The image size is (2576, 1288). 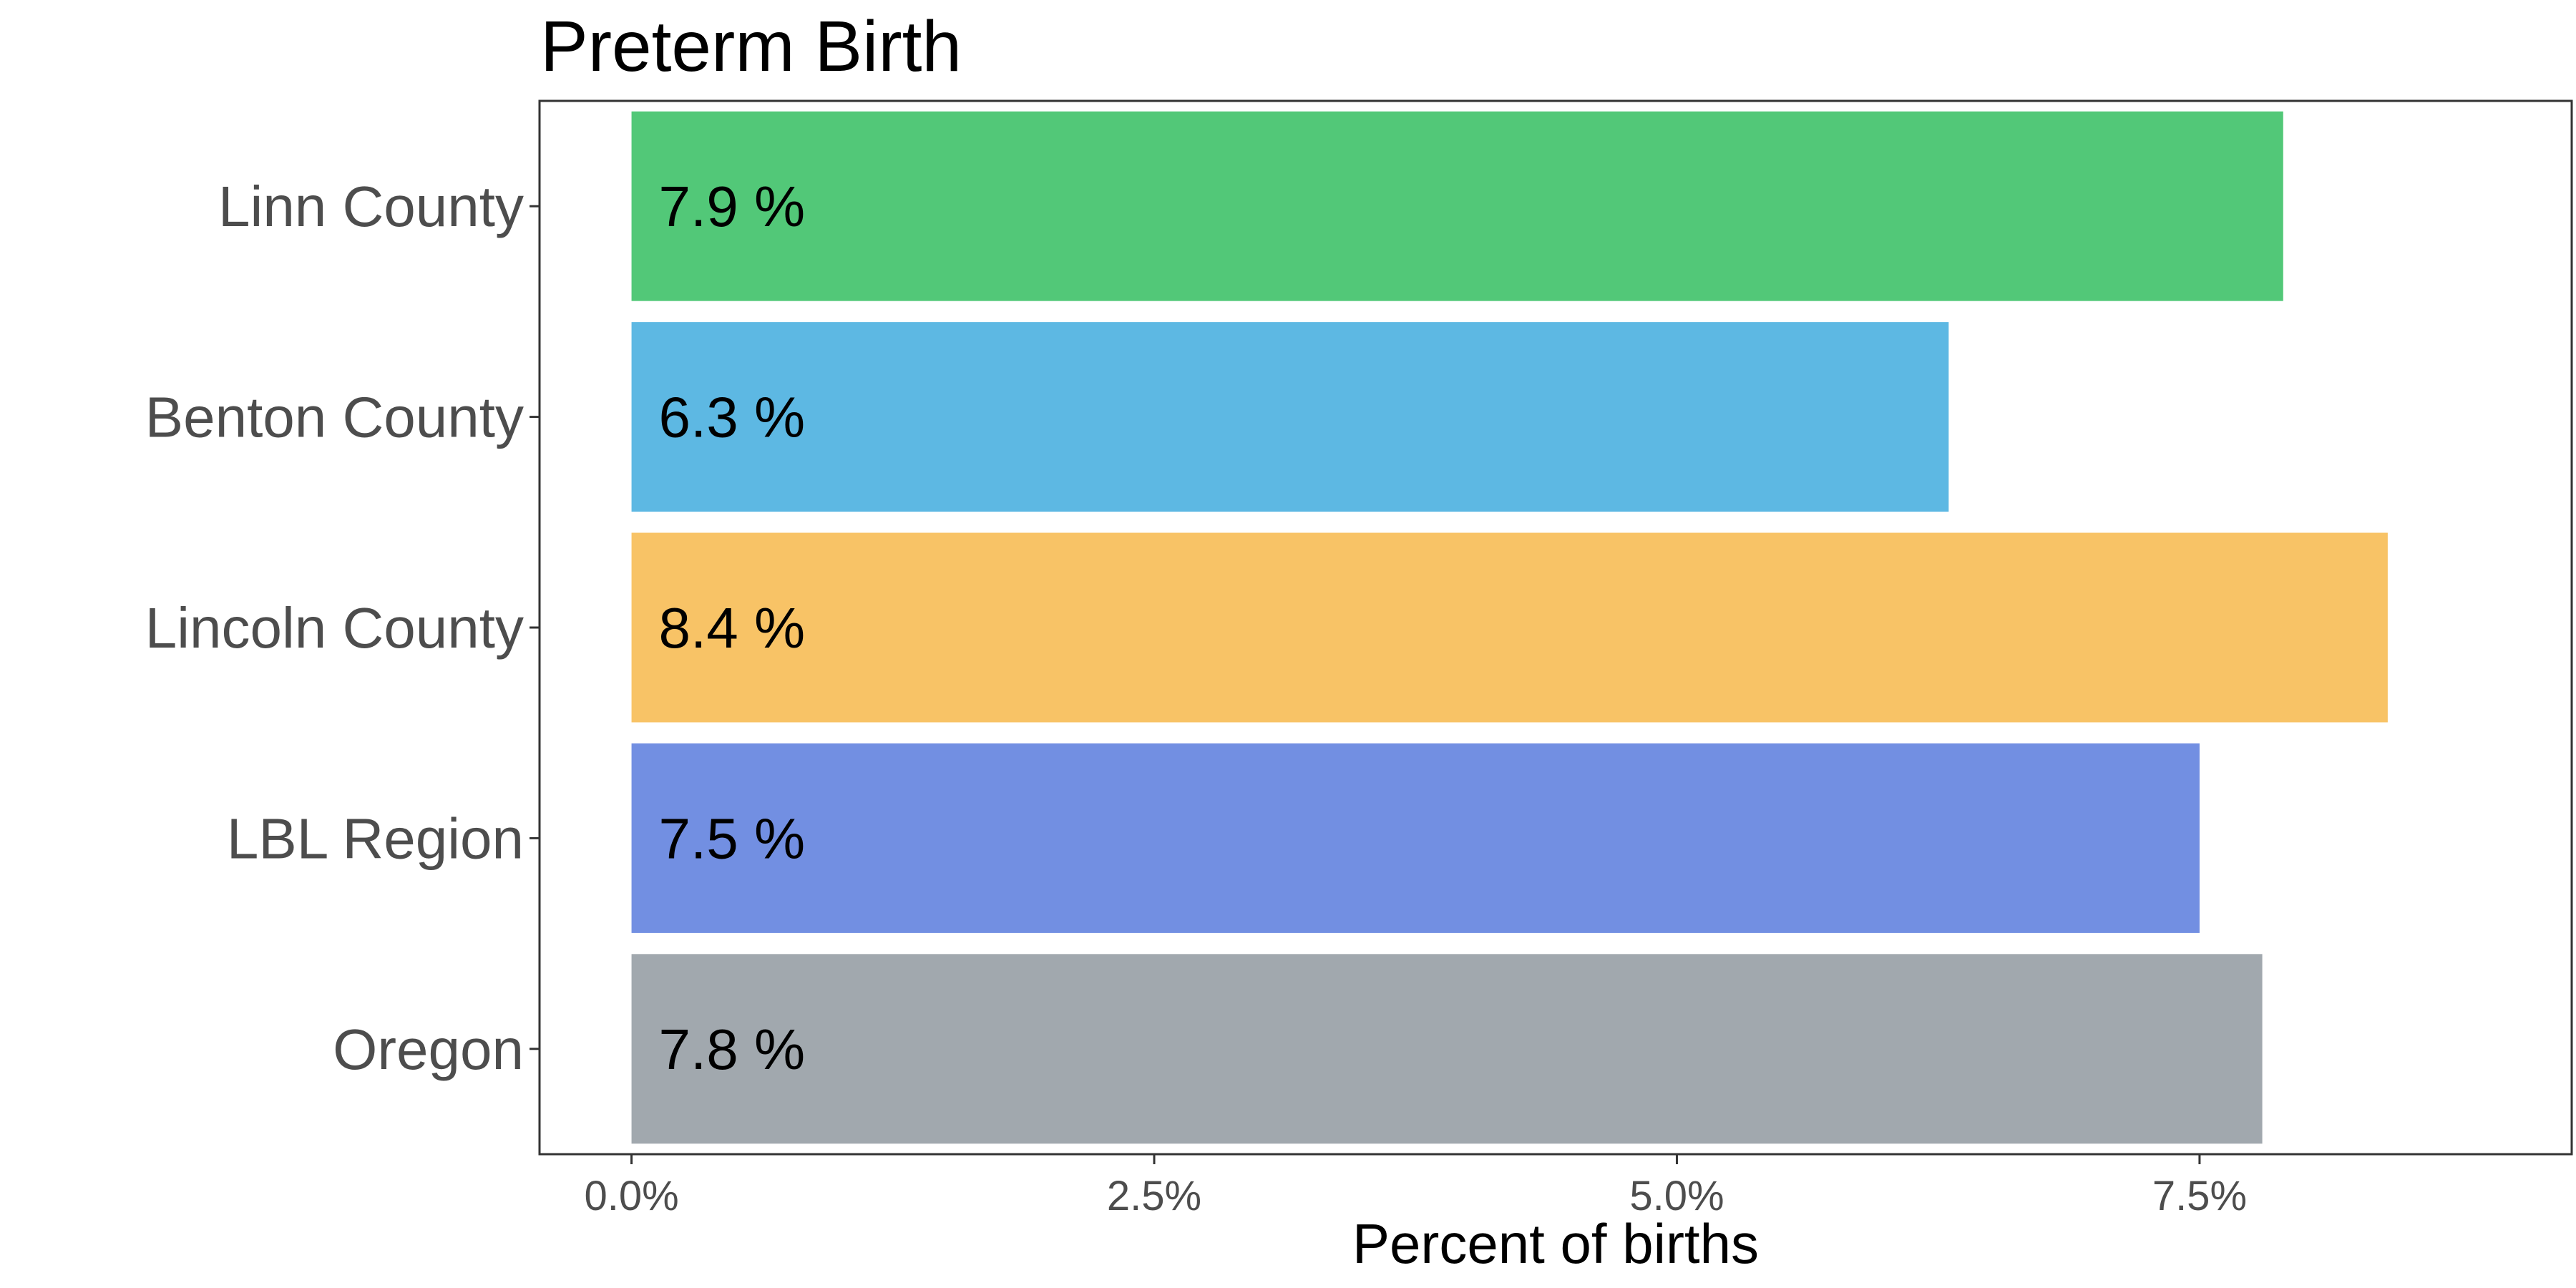 I want to click on x-tick-label-0: 0.0%, so click(x=631, y=1196).